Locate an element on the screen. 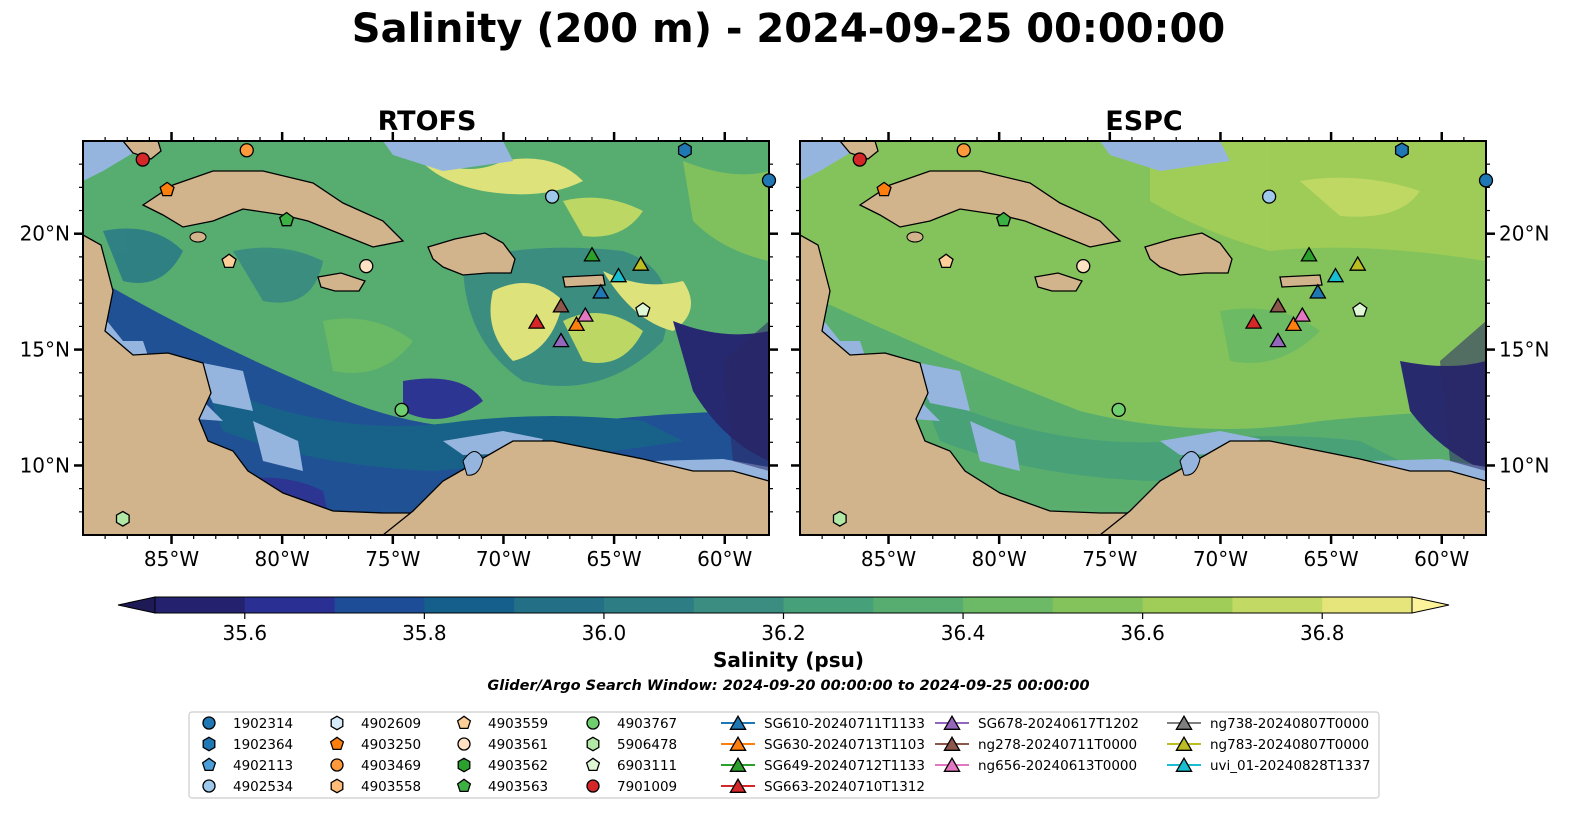 Image resolution: width=1577 pixels, height=827 pixels. panel-title-espc: ESPC is located at coordinates (1144, 121).